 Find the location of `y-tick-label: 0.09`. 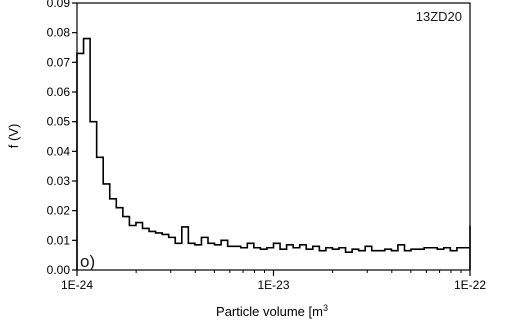

y-tick-label: 0.09 is located at coordinates (59, 5).